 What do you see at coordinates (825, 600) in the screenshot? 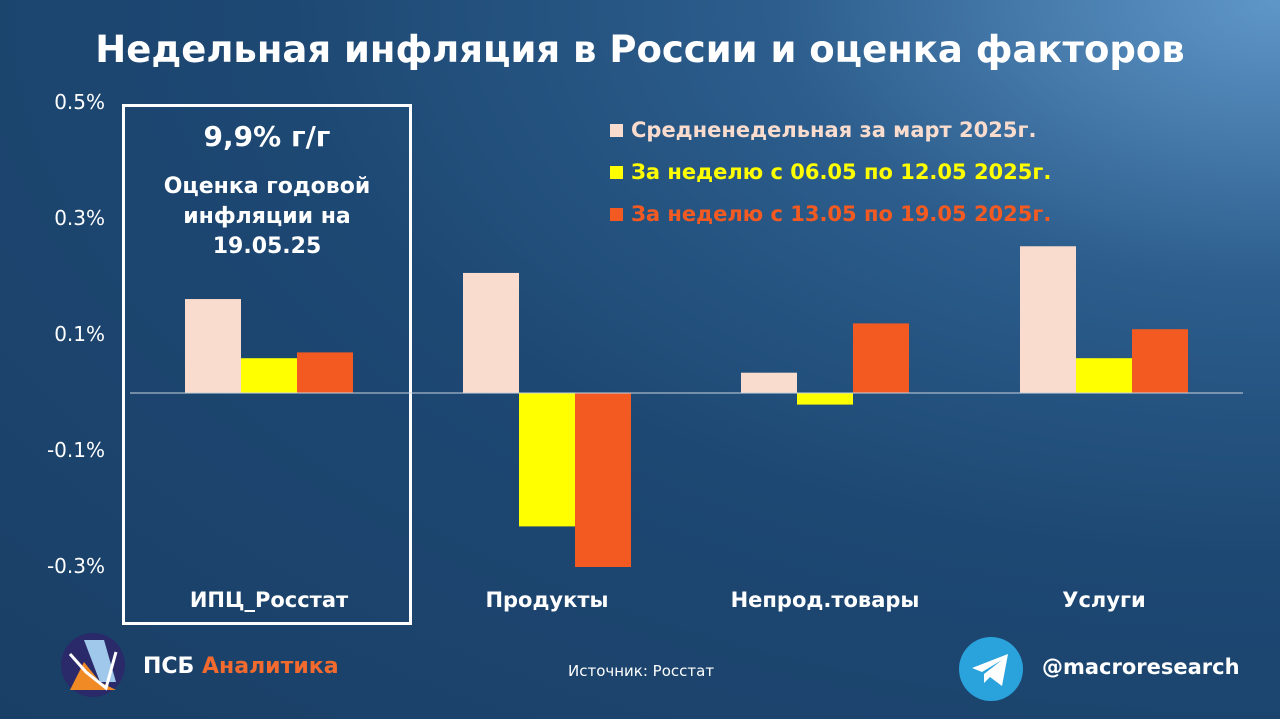
I see `category-label: Непрод.товары` at bounding box center [825, 600].